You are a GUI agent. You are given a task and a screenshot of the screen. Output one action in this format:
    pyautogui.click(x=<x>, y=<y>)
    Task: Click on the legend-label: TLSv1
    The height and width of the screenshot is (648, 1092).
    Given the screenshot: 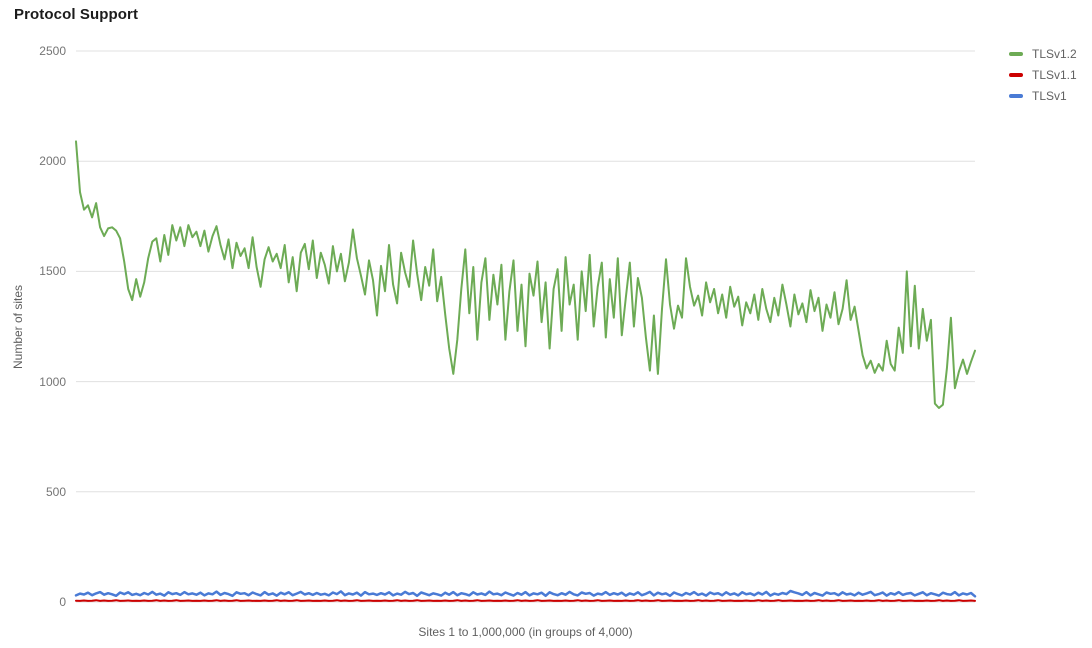 What is the action you would take?
    pyautogui.click(x=1049, y=95)
    